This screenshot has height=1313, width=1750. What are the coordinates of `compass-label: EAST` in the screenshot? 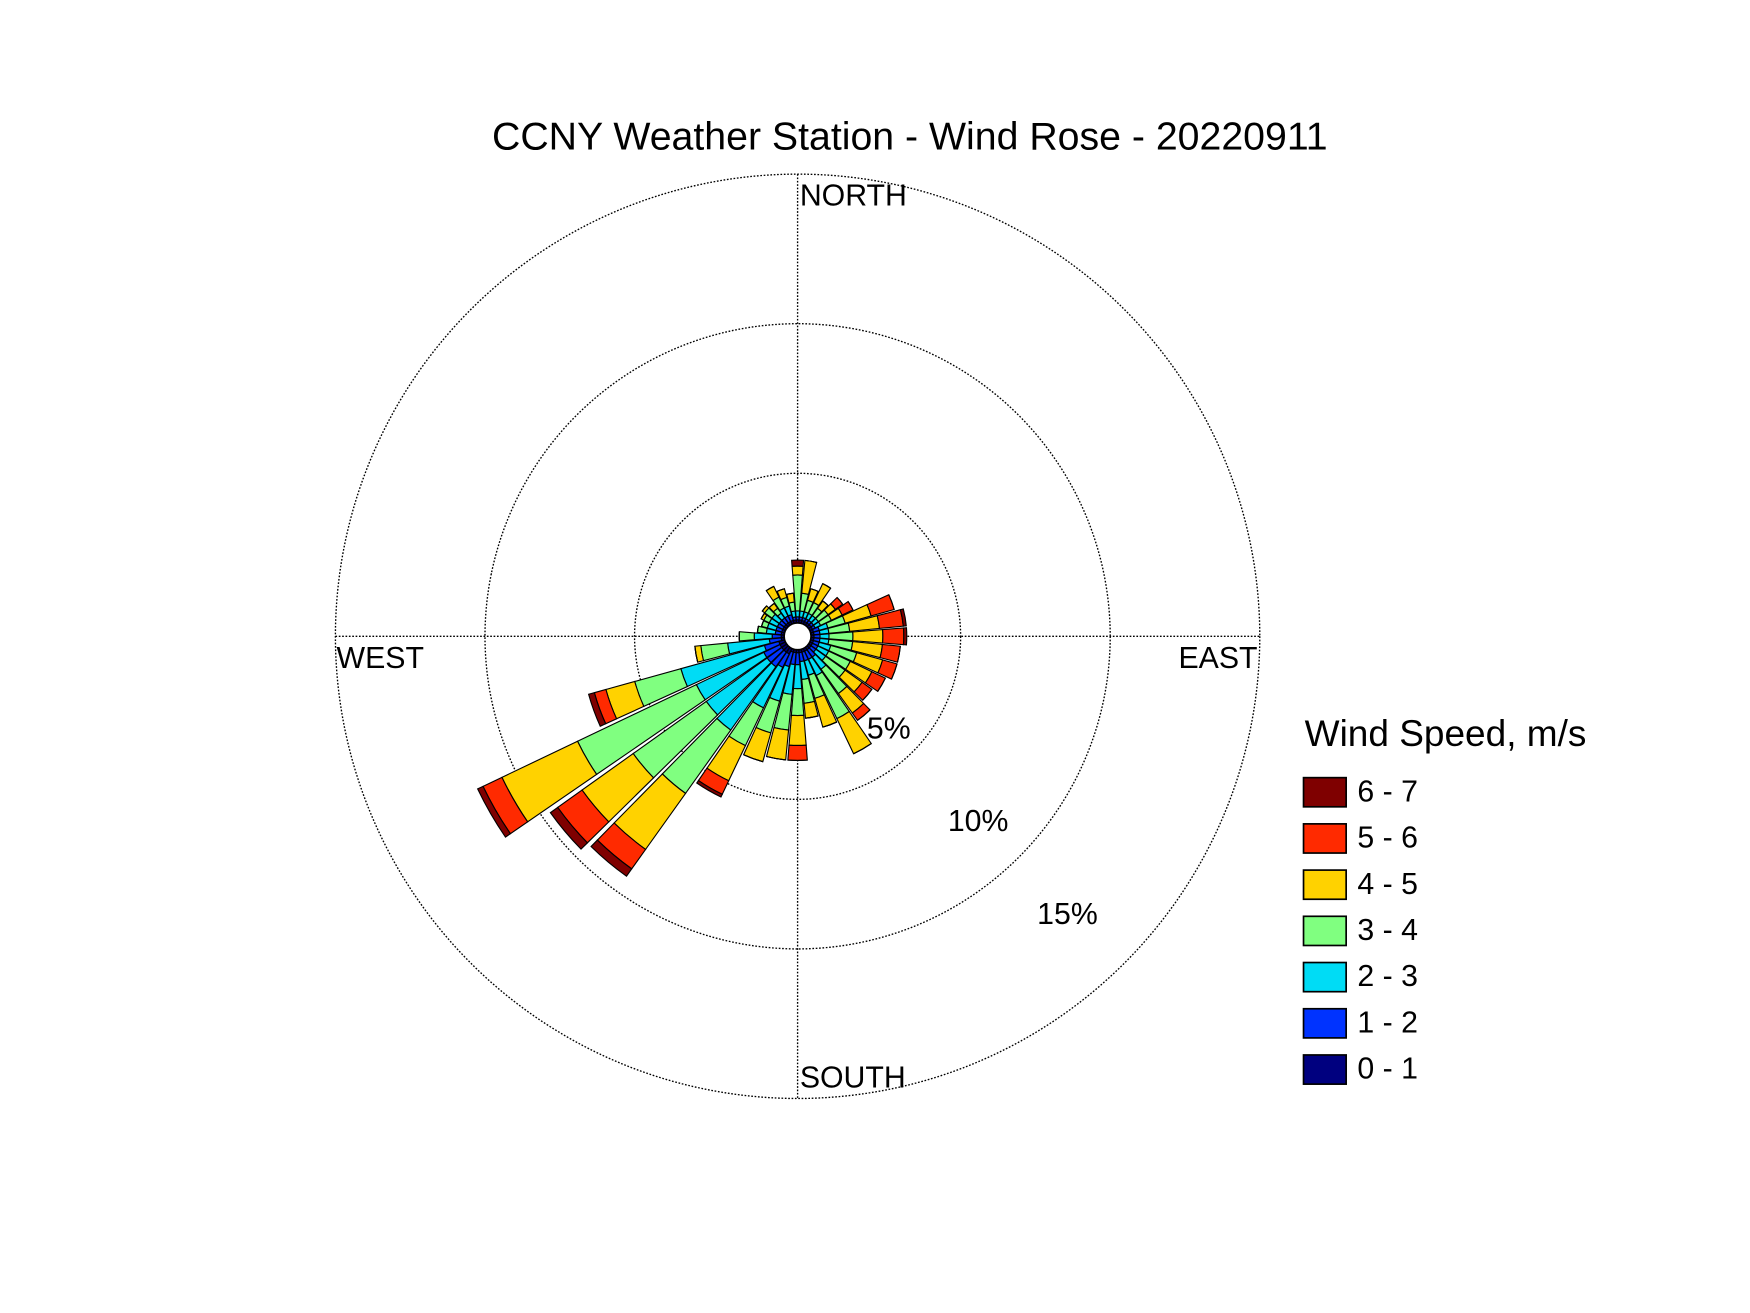 It's located at (1217, 658).